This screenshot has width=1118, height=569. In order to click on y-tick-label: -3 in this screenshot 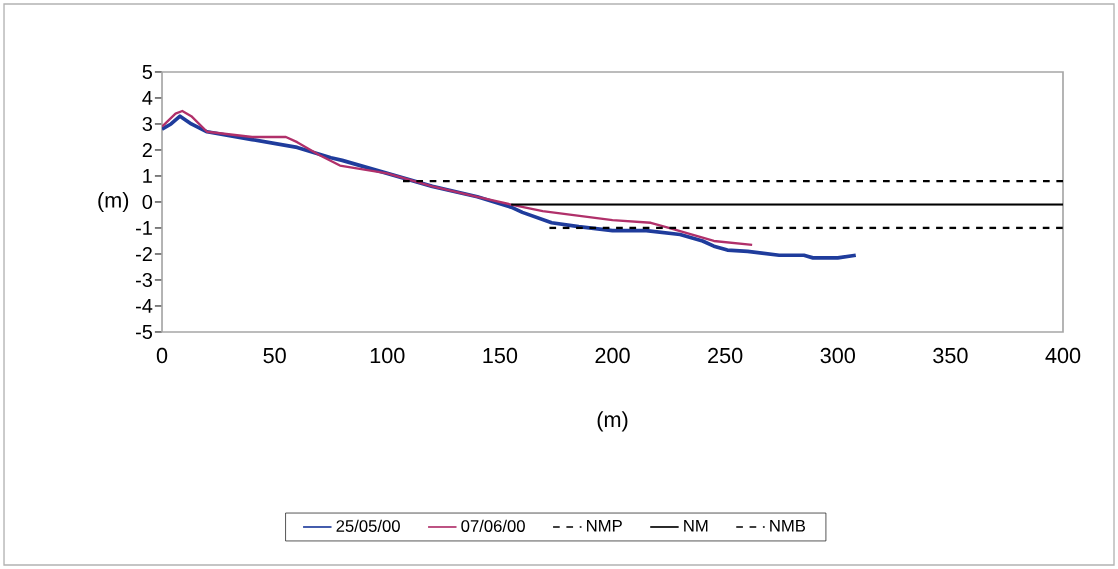, I will do `click(144, 280)`.